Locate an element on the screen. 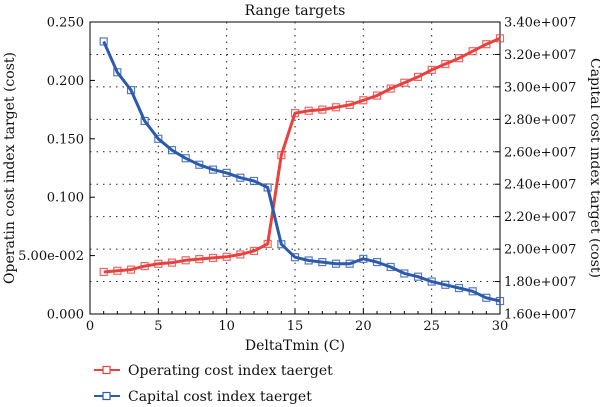  chart-title: Range targets is located at coordinates (295, 11).